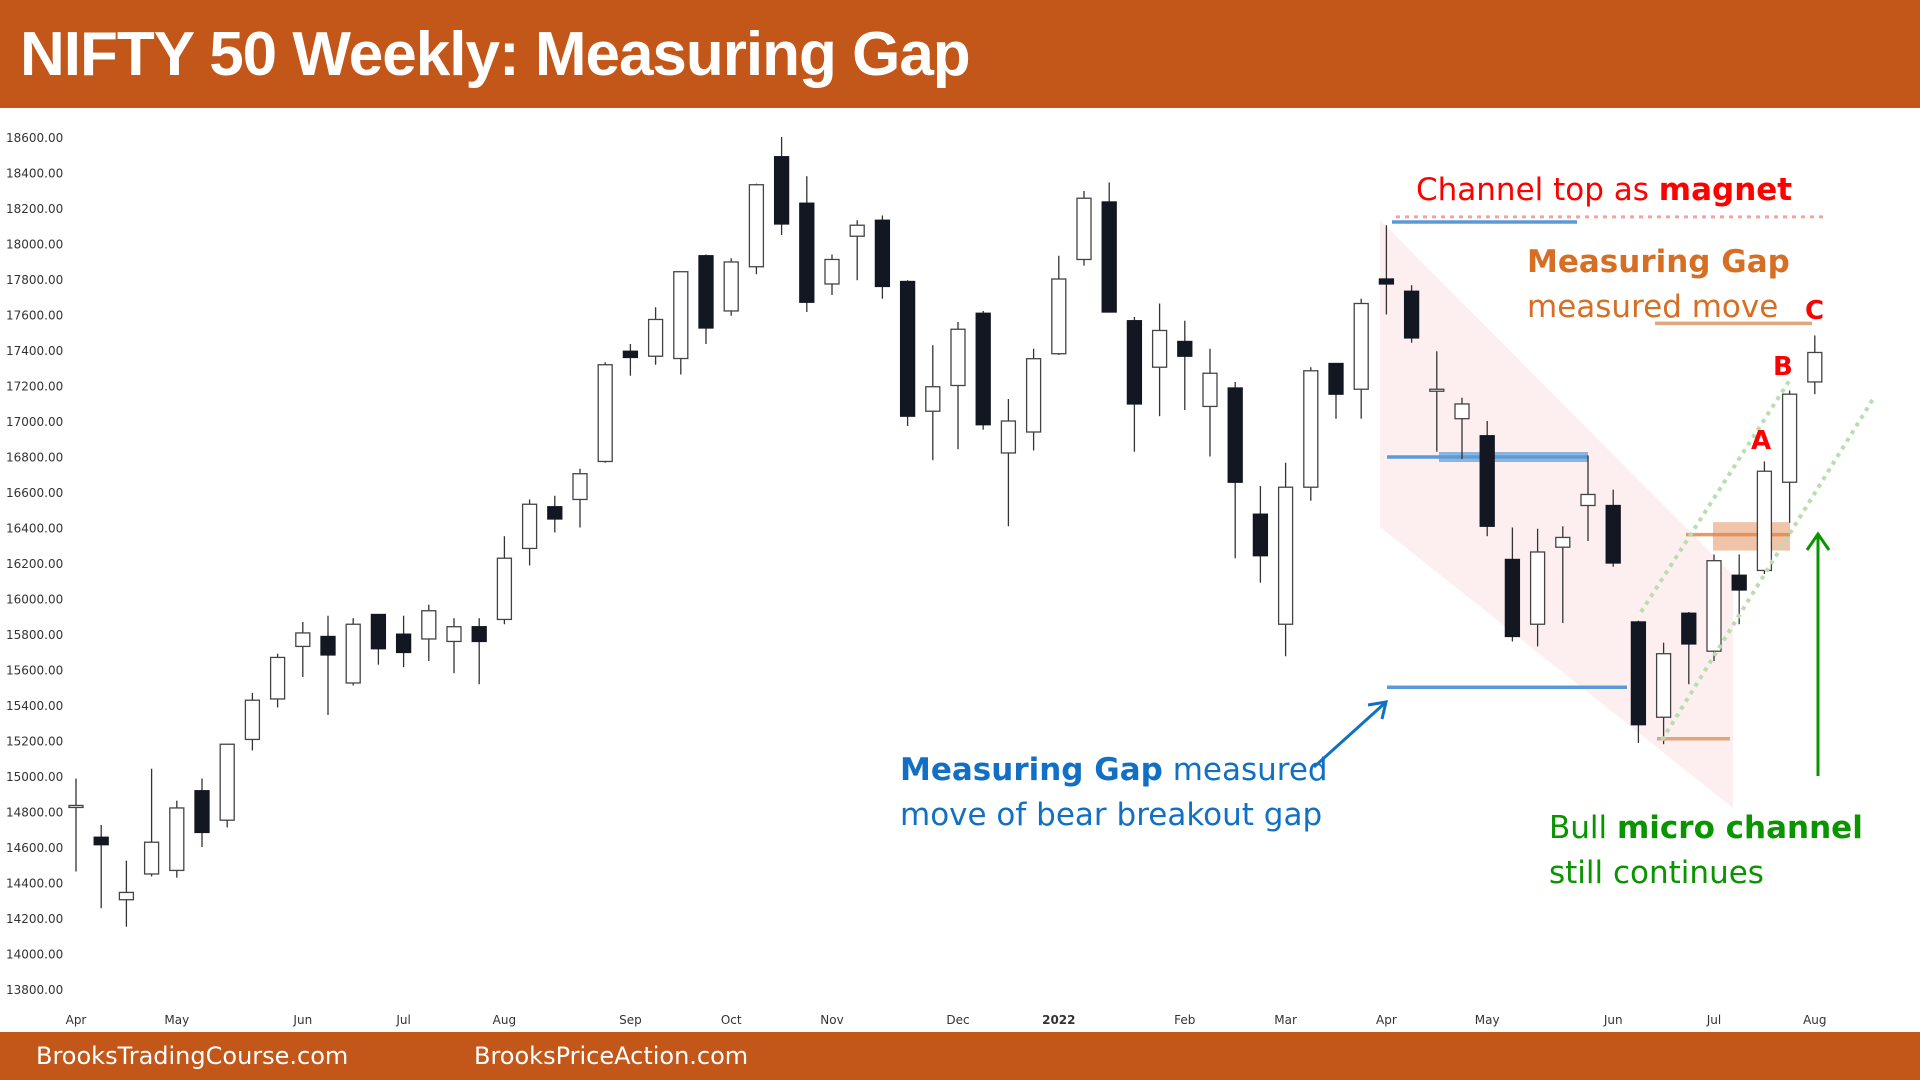  I want to click on x-tick-label: Jul, so click(402, 1020).